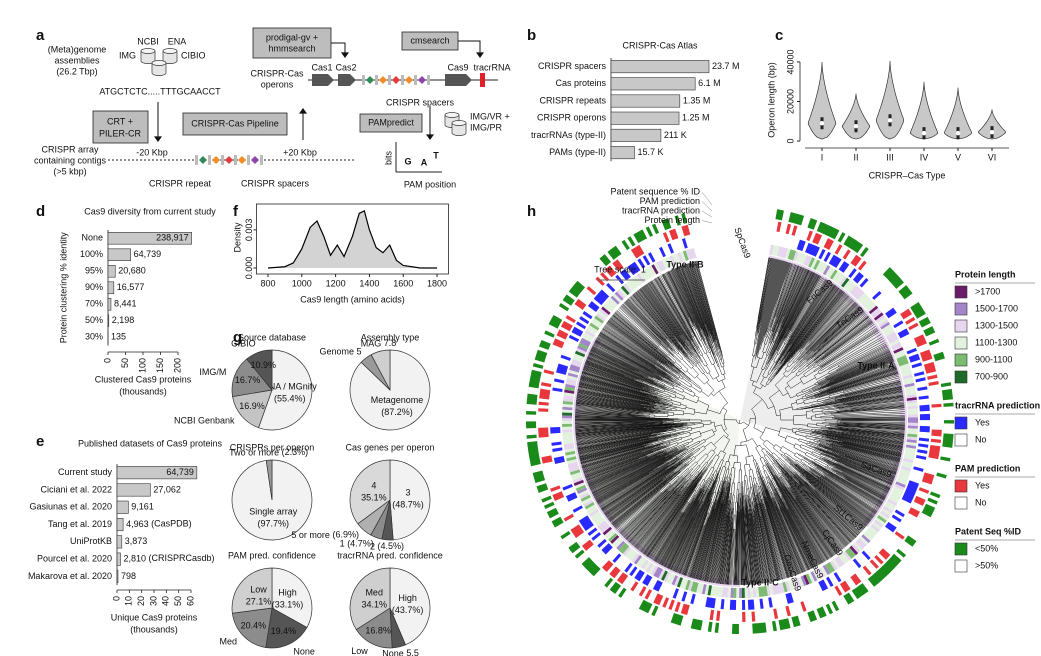 The image size is (1041, 656). I want to click on value-label: 8,441, so click(125, 304).